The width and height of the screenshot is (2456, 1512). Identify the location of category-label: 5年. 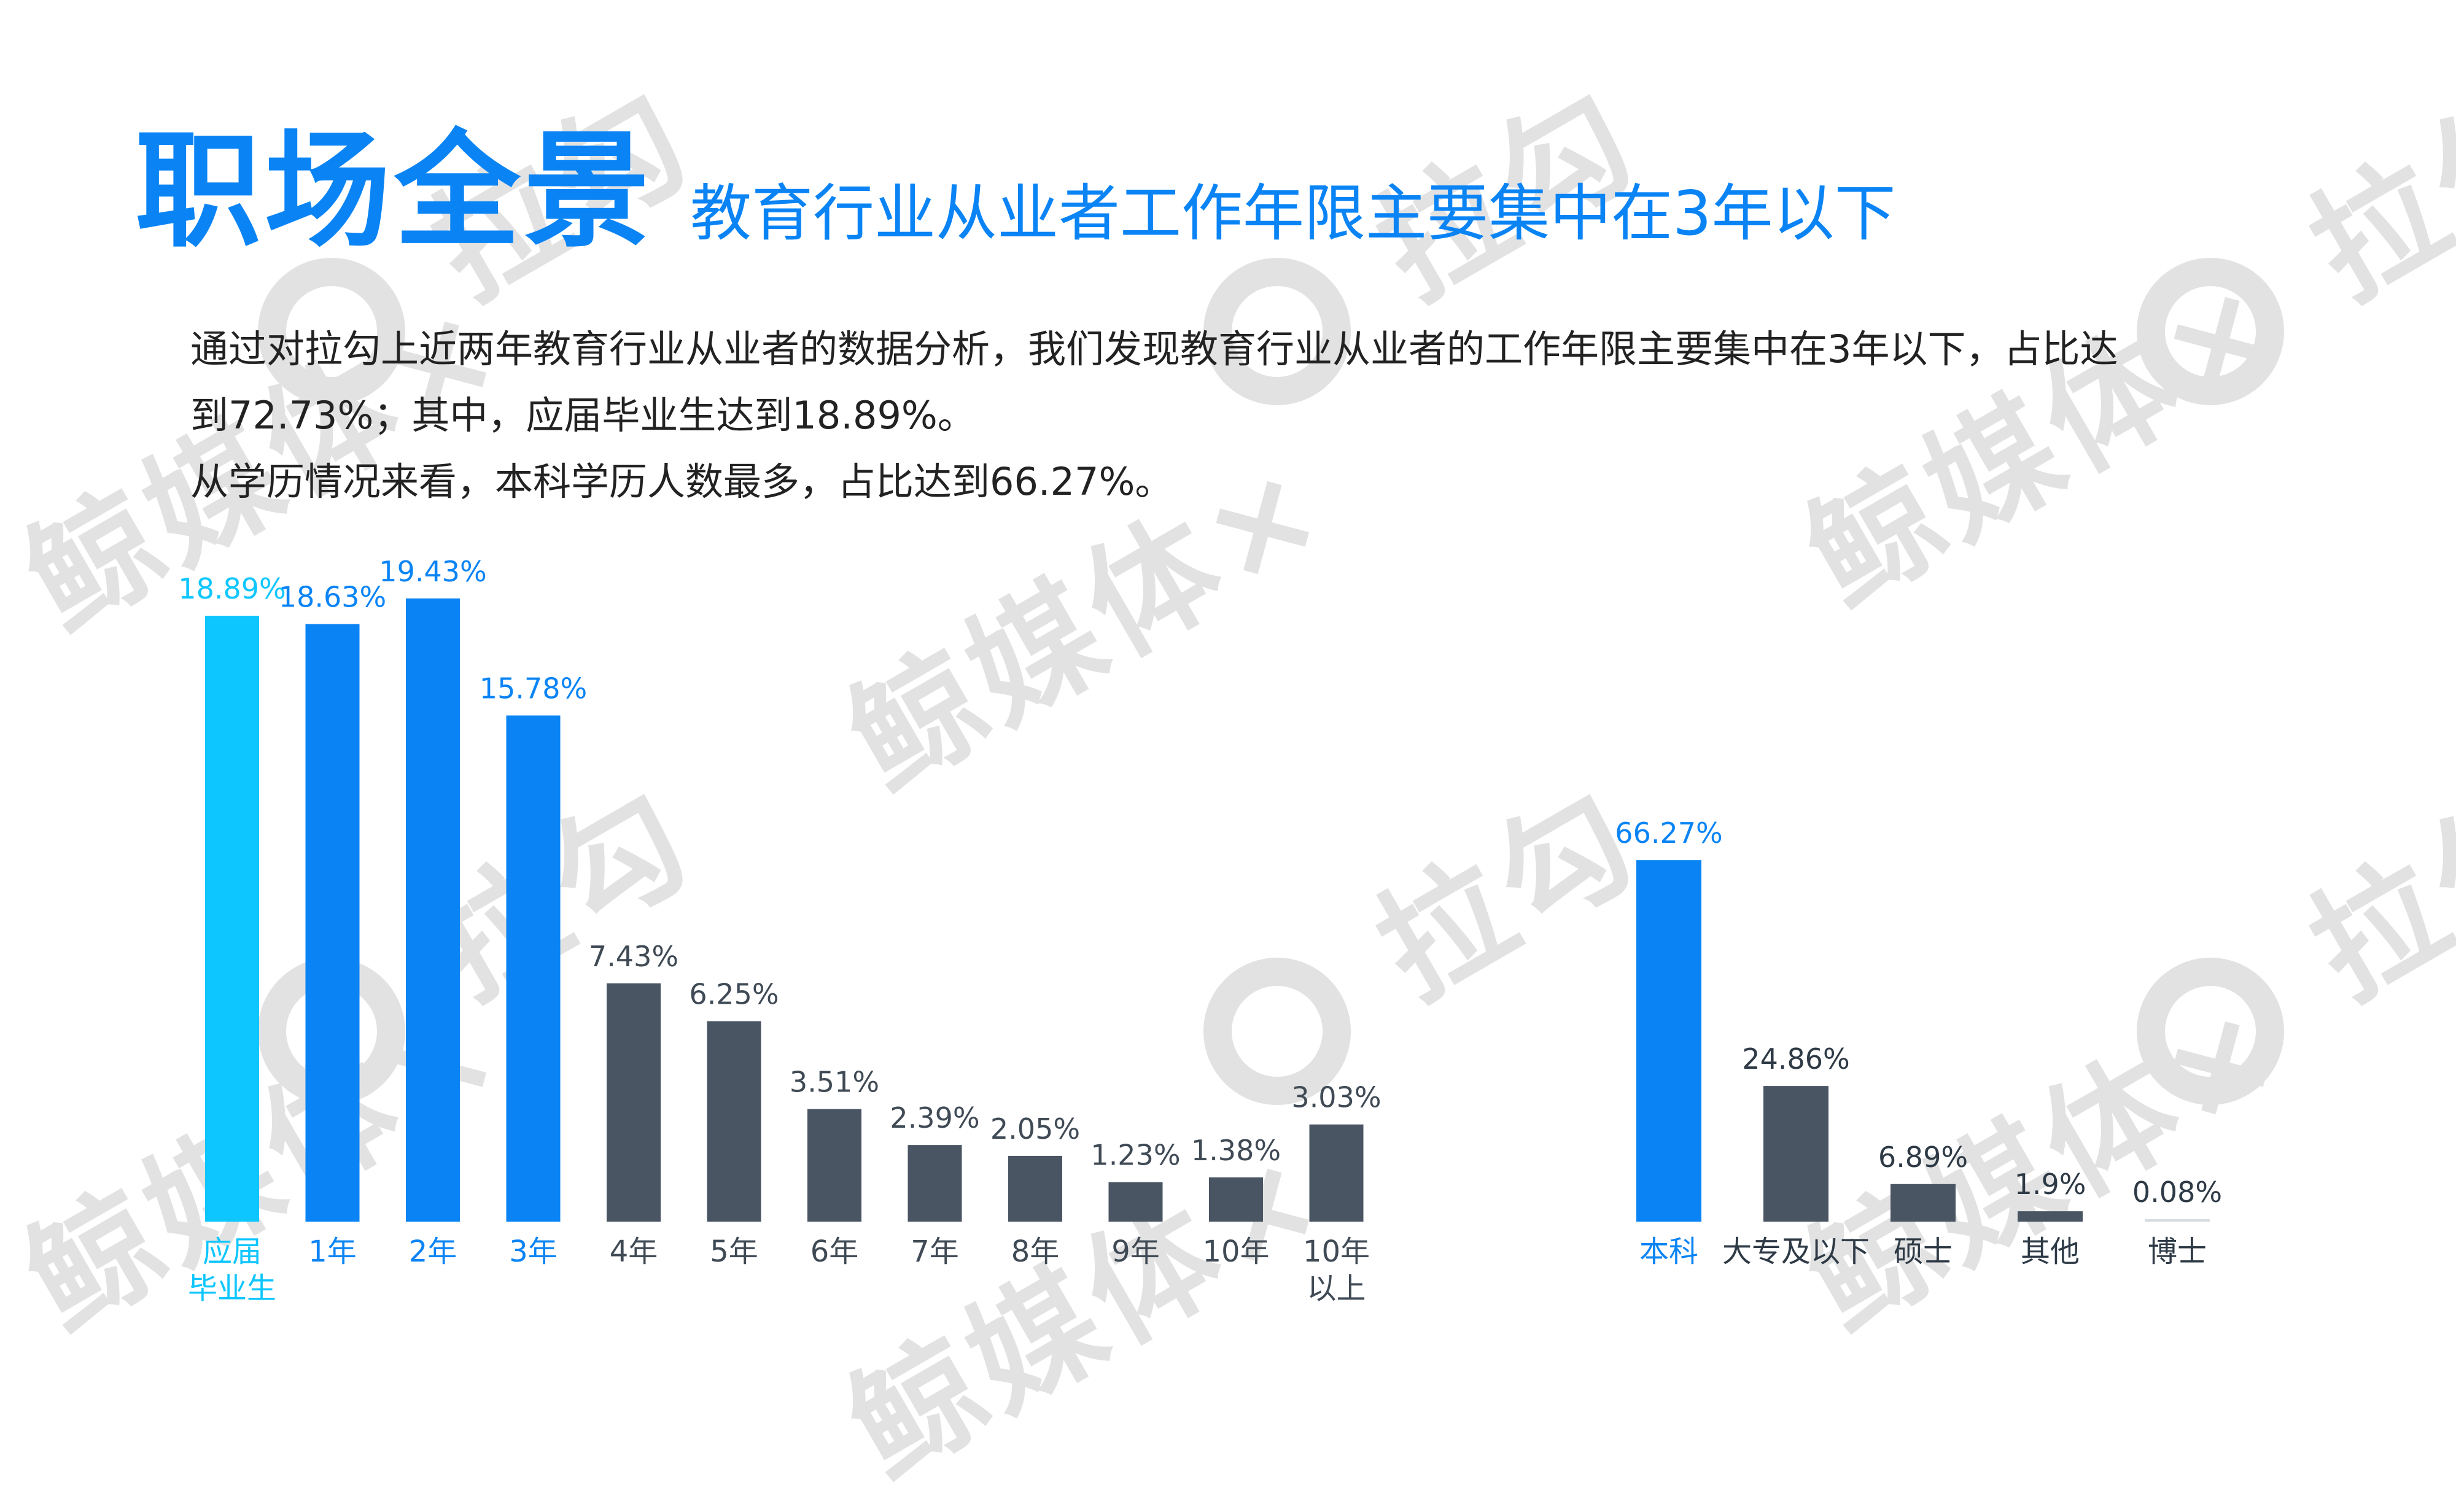
(734, 1252).